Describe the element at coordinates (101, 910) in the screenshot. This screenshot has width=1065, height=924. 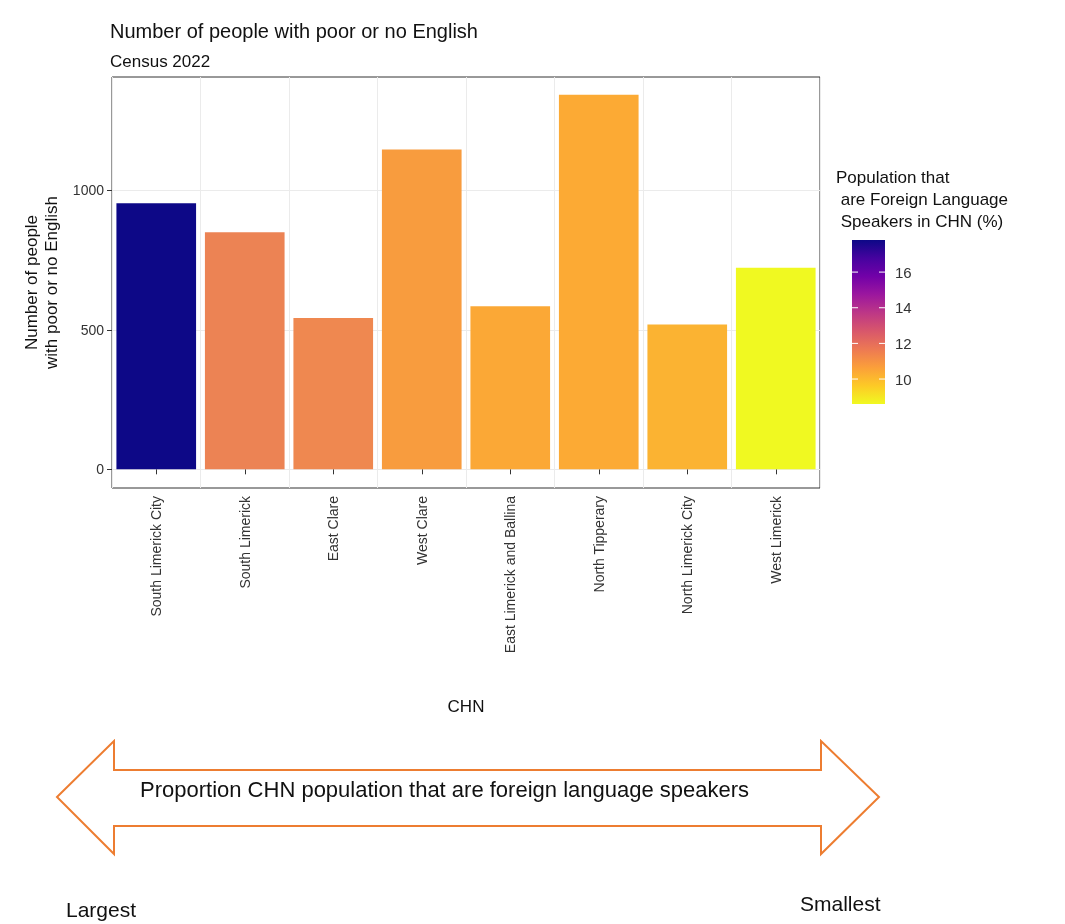
I see `text: Largest` at that location.